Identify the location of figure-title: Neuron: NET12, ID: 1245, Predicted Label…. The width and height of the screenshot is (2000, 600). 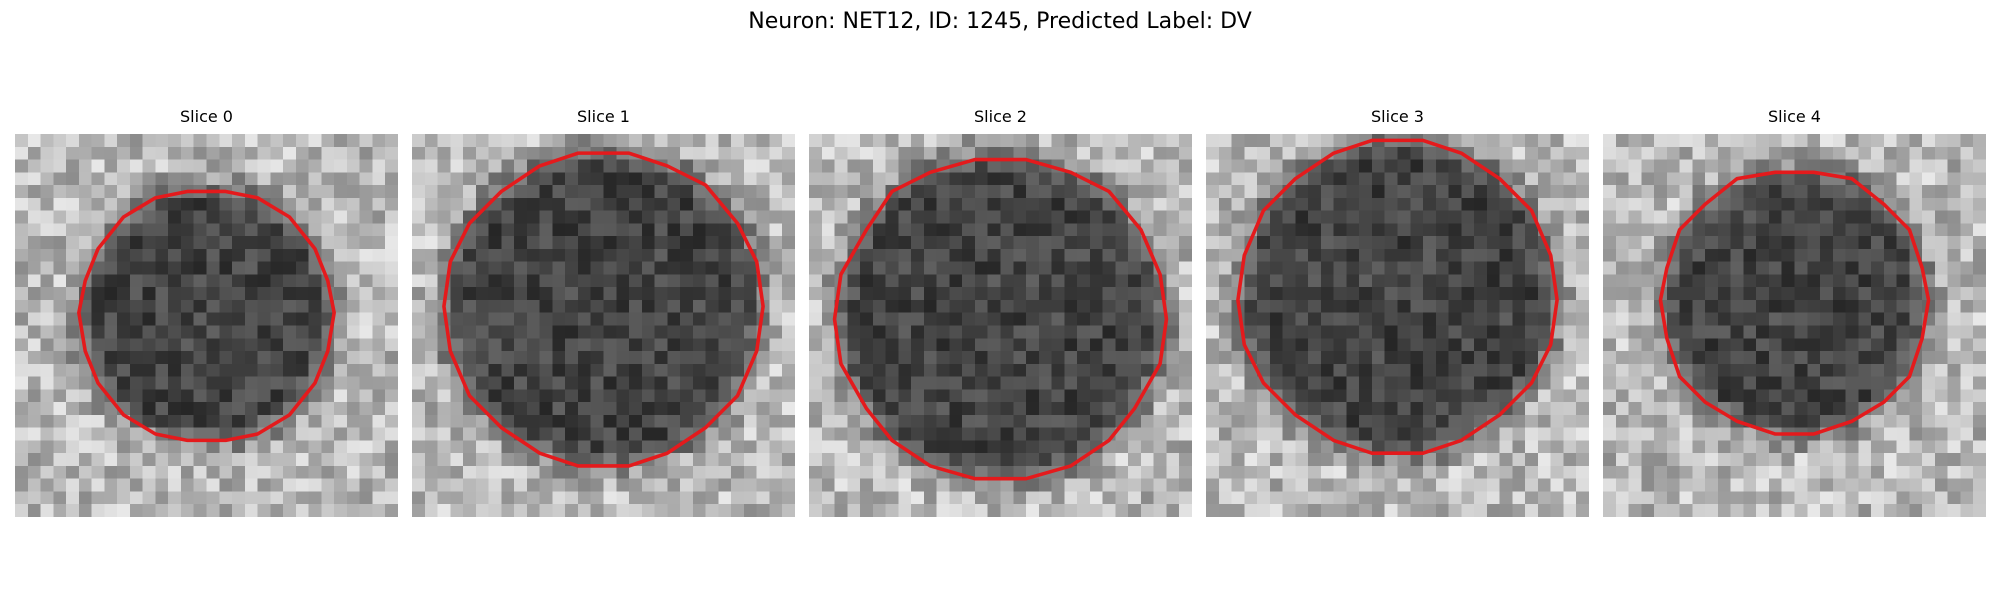
(1000, 21).